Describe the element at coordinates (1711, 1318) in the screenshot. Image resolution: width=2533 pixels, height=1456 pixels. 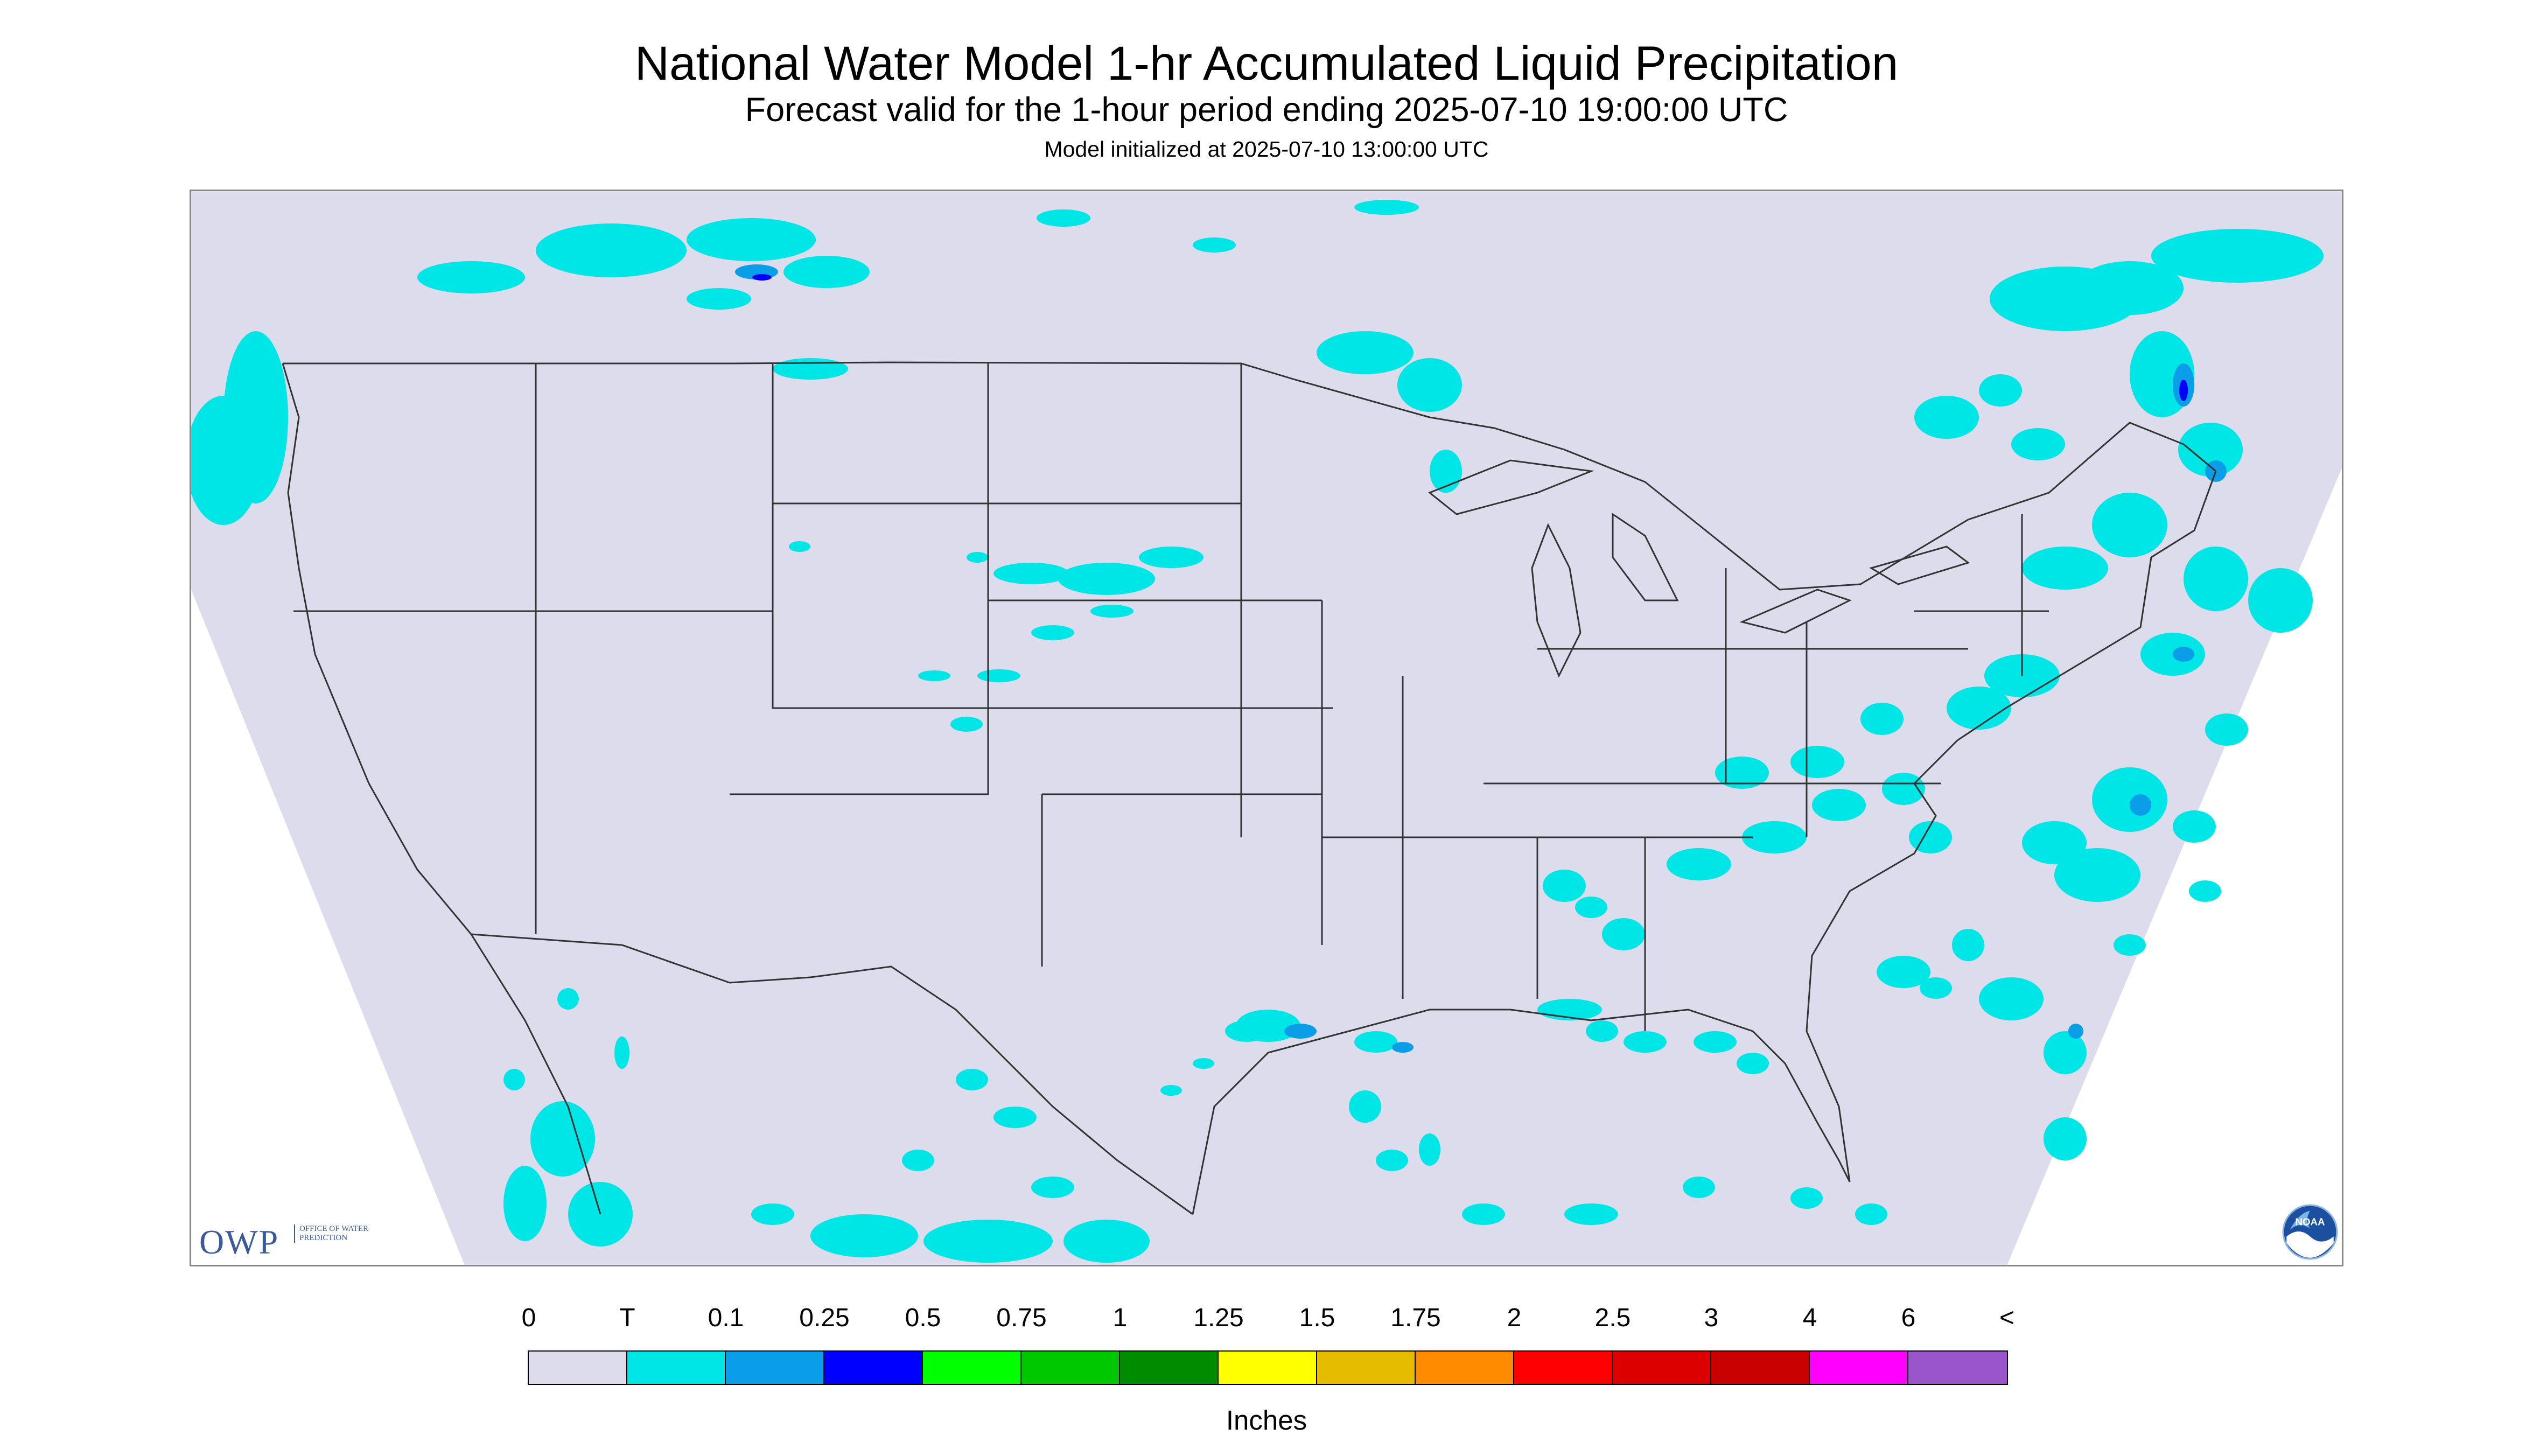
I see `legend-tick-label: 3` at that location.